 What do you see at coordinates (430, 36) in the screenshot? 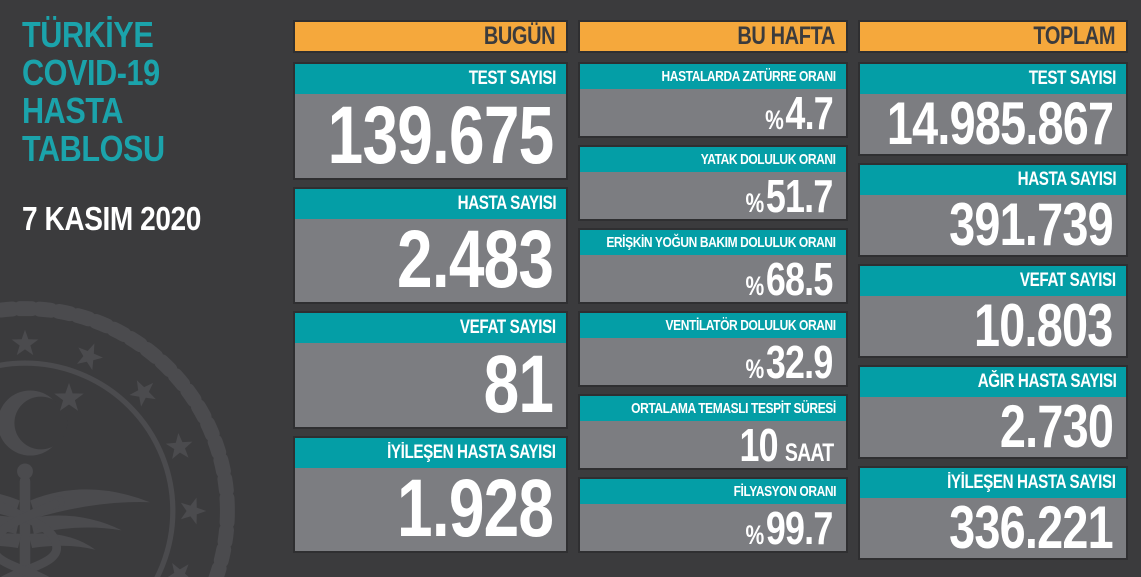
I see `column-header-bugun: BUGÜN` at bounding box center [430, 36].